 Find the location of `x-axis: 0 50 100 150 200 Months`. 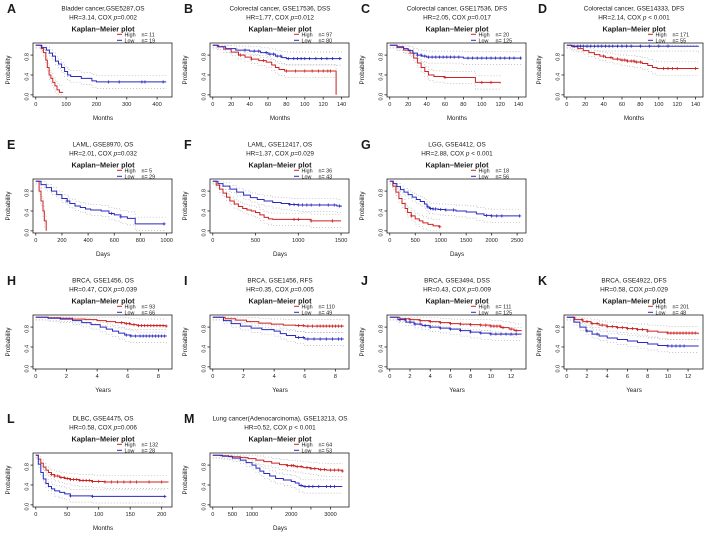

x-axis: 0 50 100 150 200 Months is located at coordinates (100, 519).